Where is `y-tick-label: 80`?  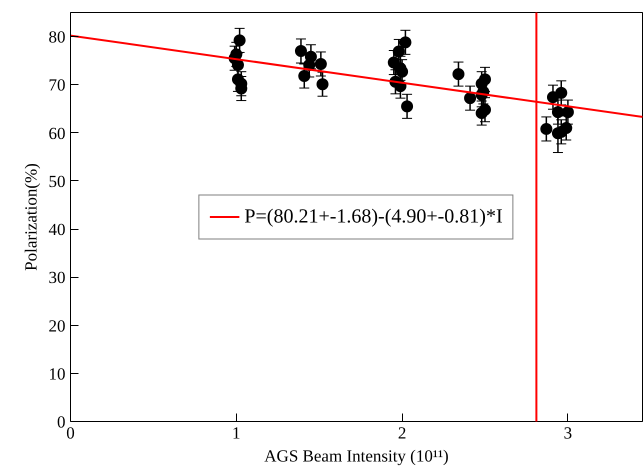
y-tick-label: 80 is located at coordinates (57, 37).